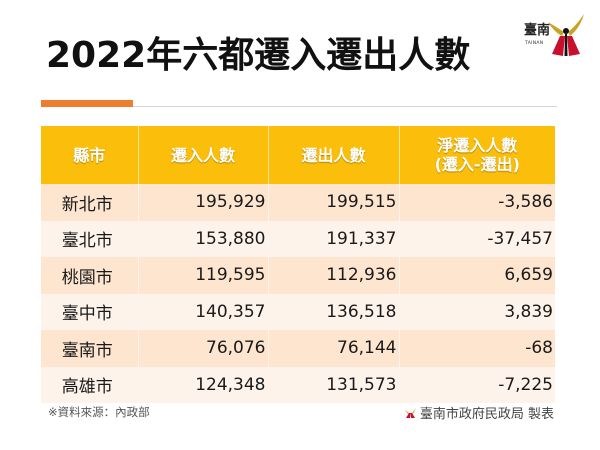 This screenshot has height=450, width=600. Describe the element at coordinates (333, 238) in the screenshot. I see `move-out-cell: 191,337` at that location.